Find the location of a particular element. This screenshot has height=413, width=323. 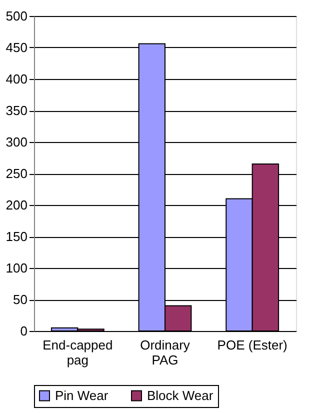

y-tick-label: 200 is located at coordinates (17, 205).